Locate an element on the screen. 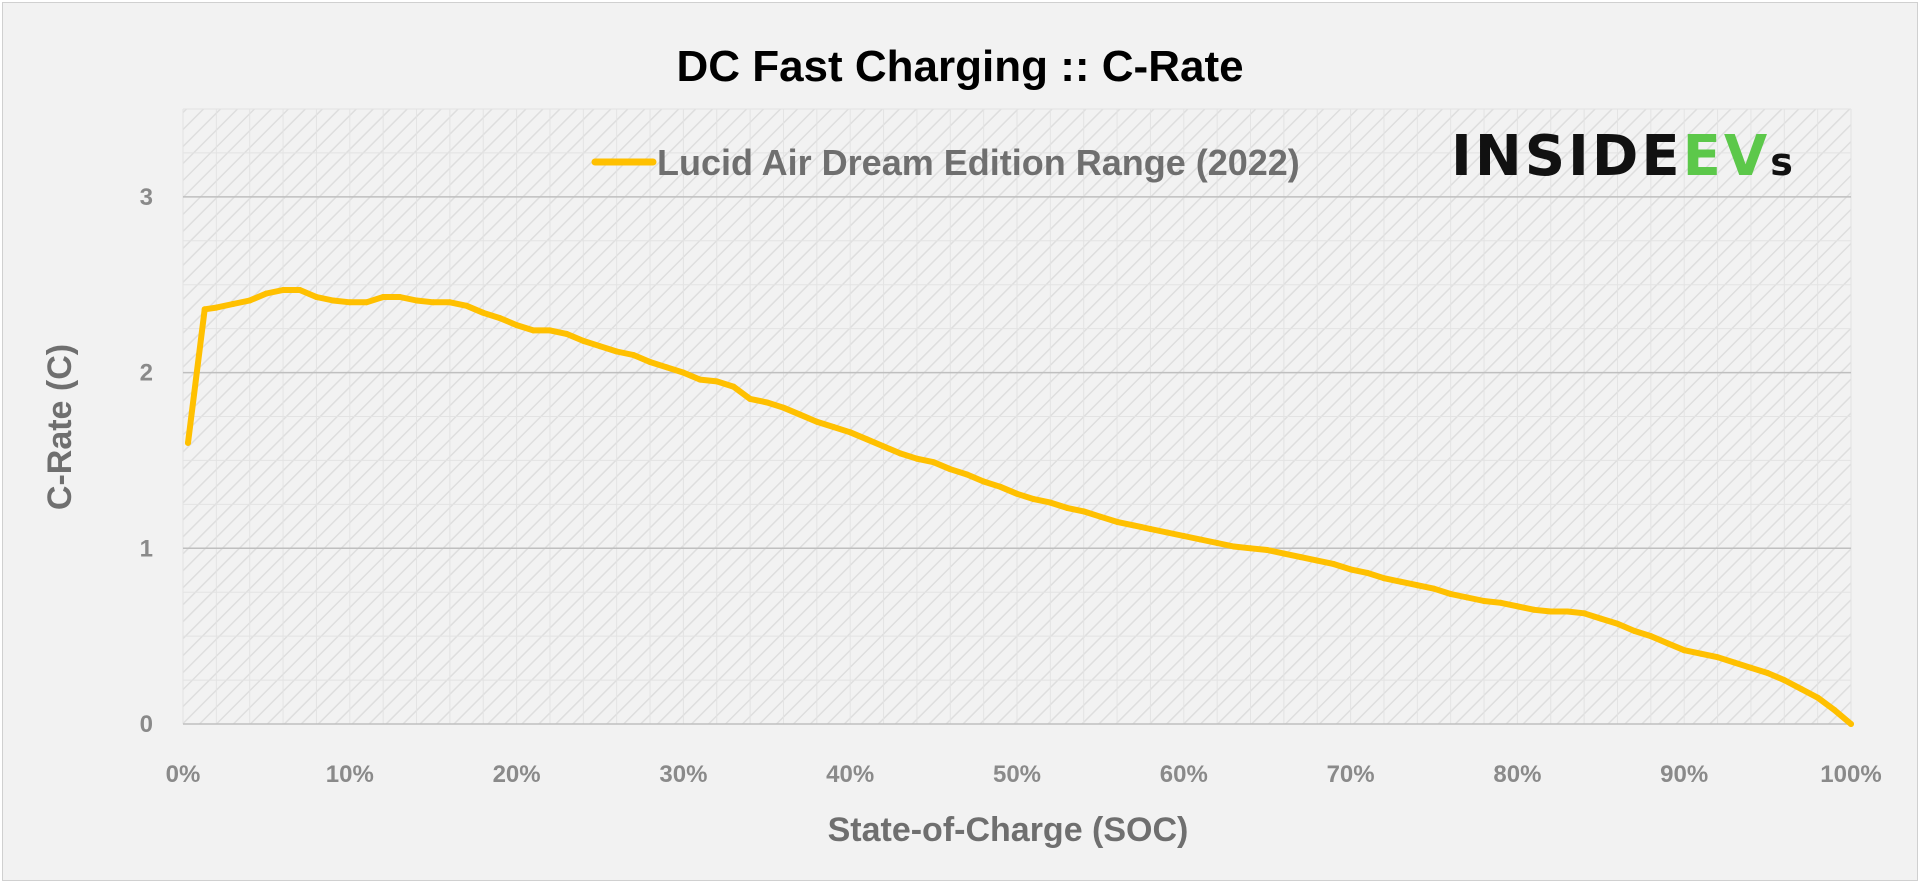  chart-title: DC Fast Charging :: C-Rate is located at coordinates (959, 66).